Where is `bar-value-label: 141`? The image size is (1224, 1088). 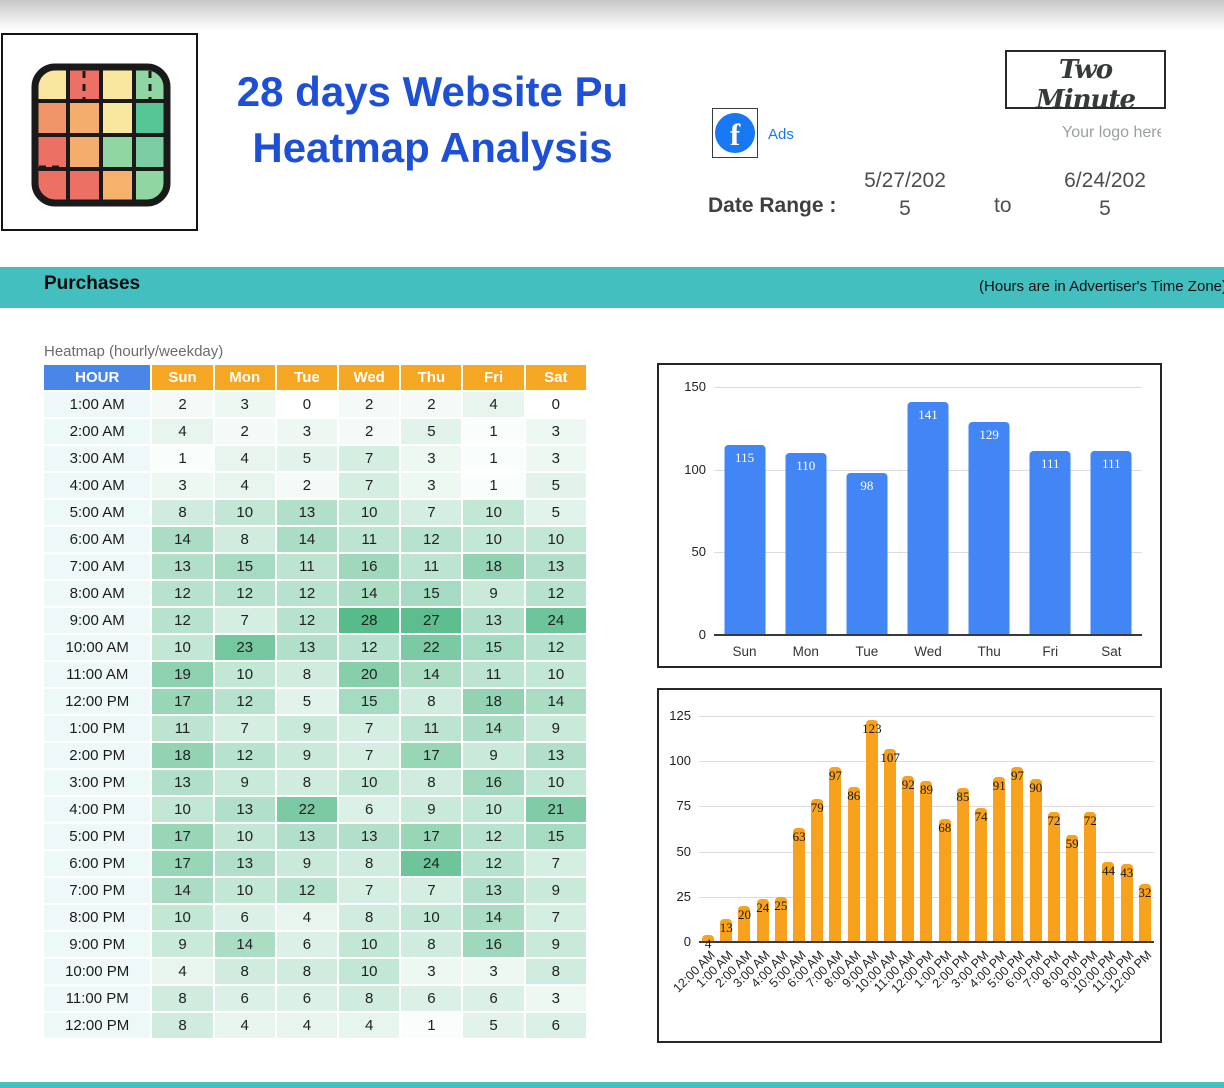
bar-value-label: 141 is located at coordinates (928, 414).